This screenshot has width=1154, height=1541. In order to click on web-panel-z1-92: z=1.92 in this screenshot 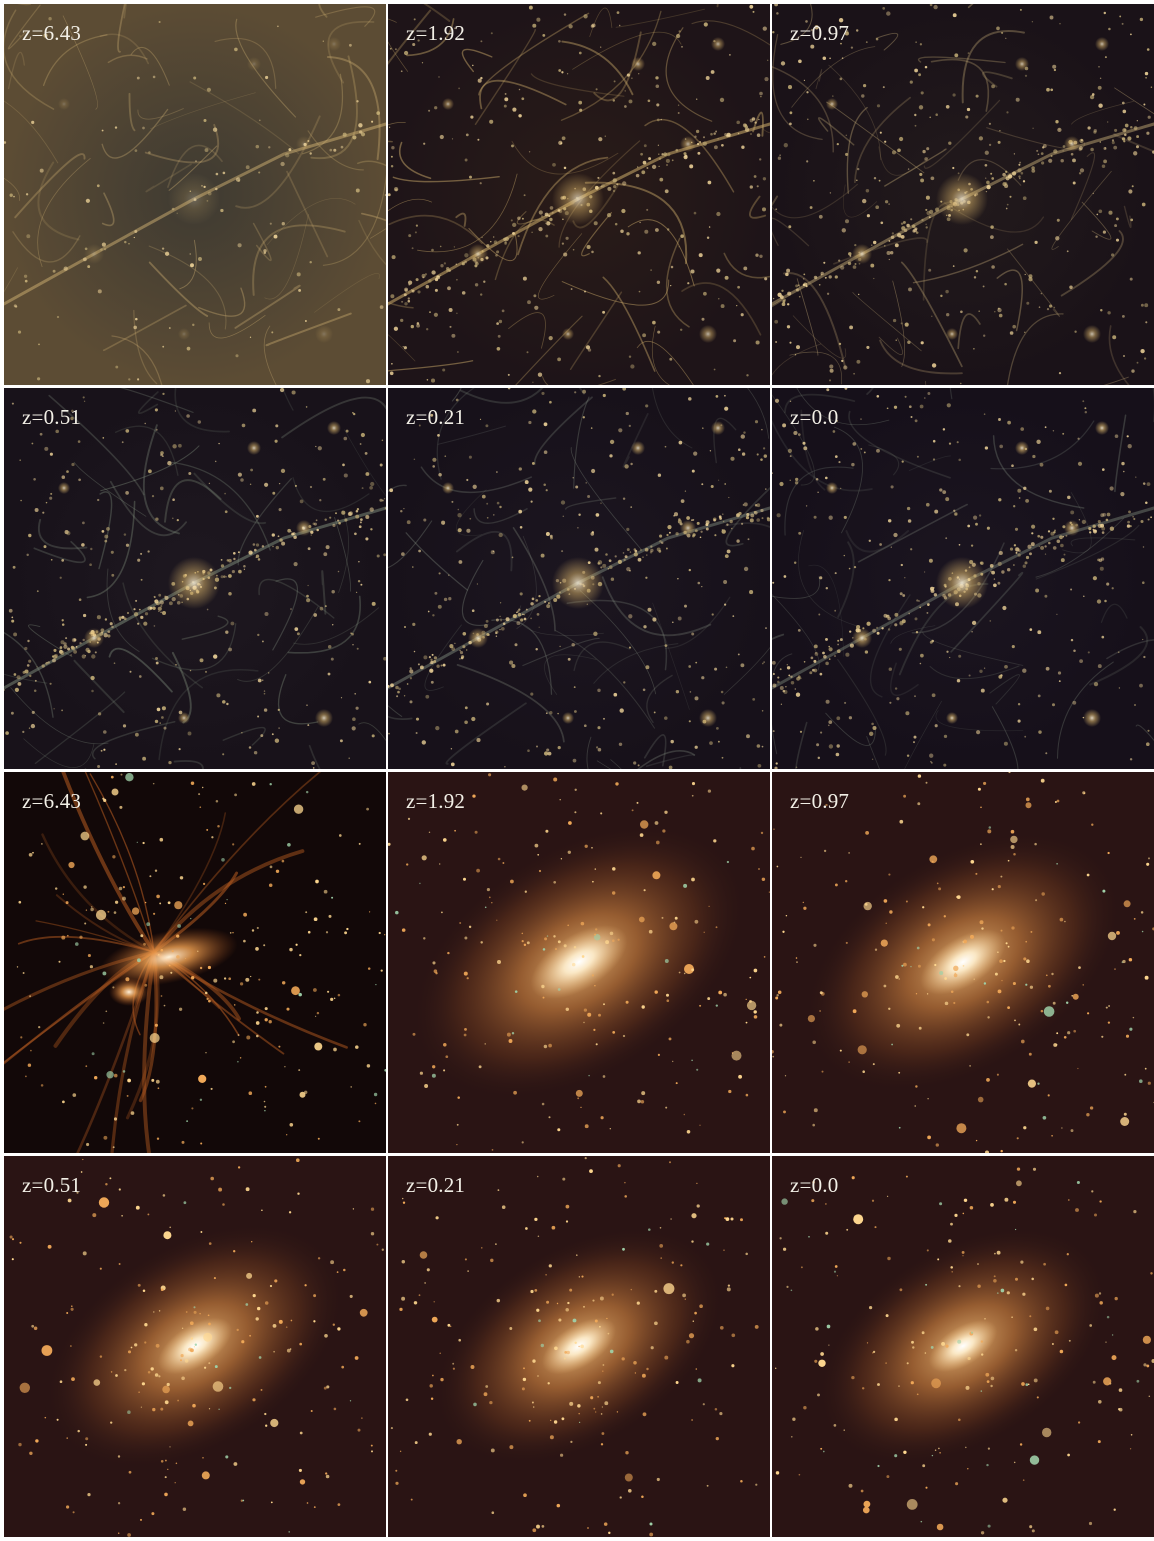, I will do `click(579, 194)`.